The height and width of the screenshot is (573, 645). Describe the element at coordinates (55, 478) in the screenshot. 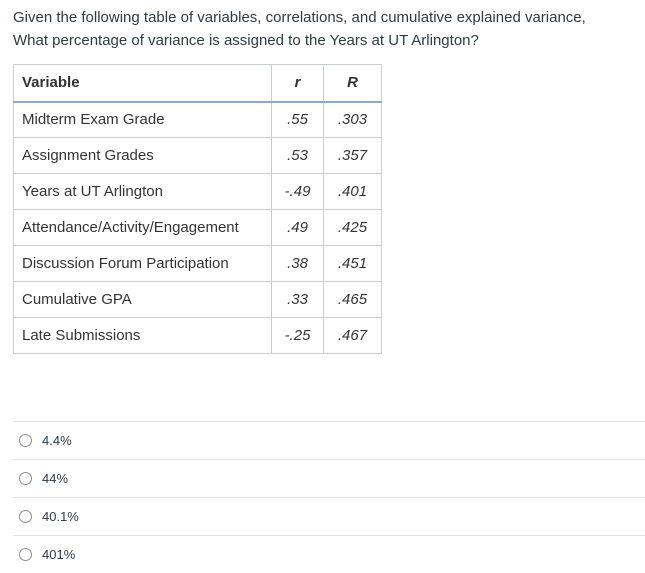

I see `answer-label: 44%` at that location.